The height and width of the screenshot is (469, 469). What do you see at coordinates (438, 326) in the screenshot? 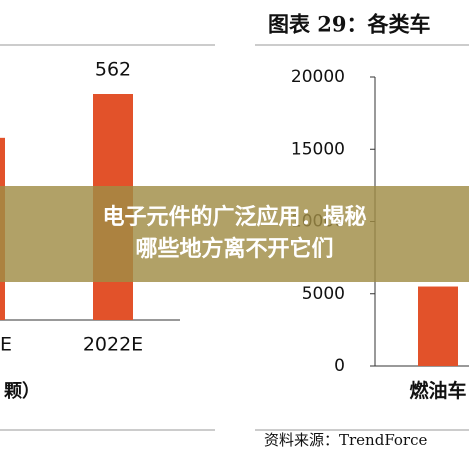
I see `bar` at bounding box center [438, 326].